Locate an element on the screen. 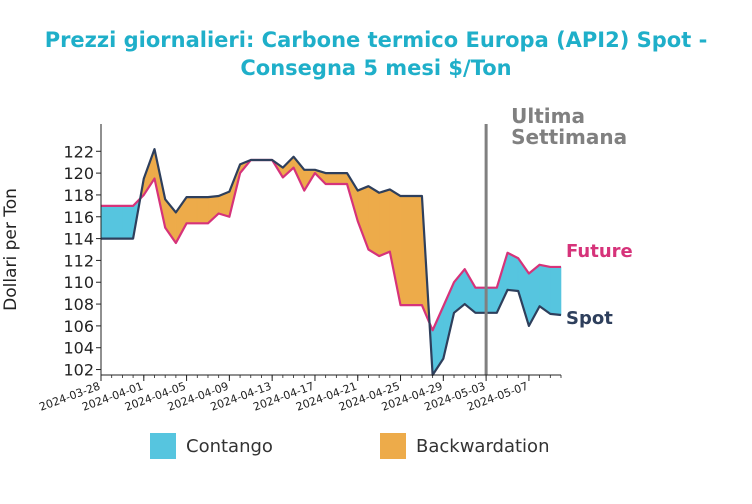 This screenshot has height=504, width=752. spot-end-label: Spot is located at coordinates (589, 318).